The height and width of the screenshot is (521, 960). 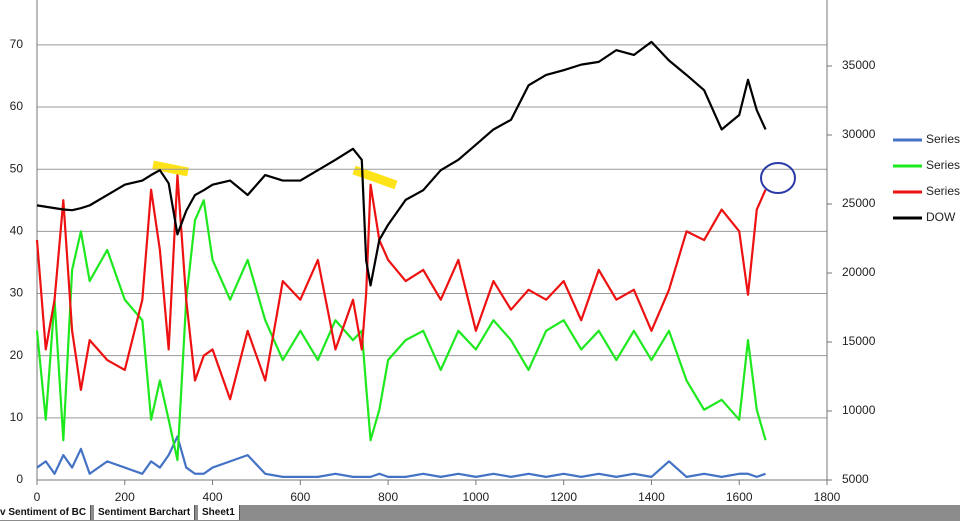 What do you see at coordinates (17, 168) in the screenshot?
I see `y-tick-label: 50` at bounding box center [17, 168].